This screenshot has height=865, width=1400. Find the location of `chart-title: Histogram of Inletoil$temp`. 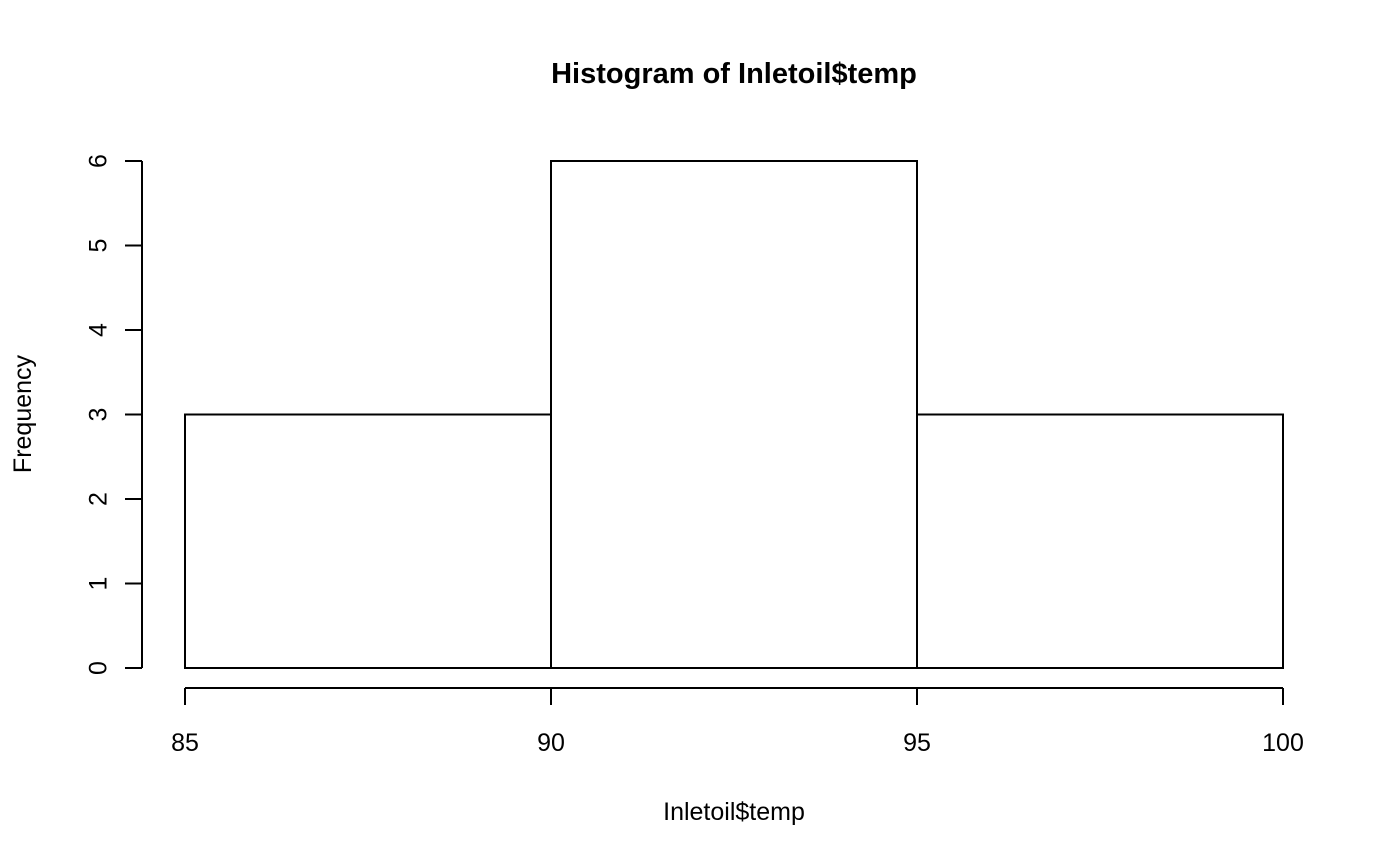

chart-title: Histogram of Inletoil$temp is located at coordinates (734, 74).